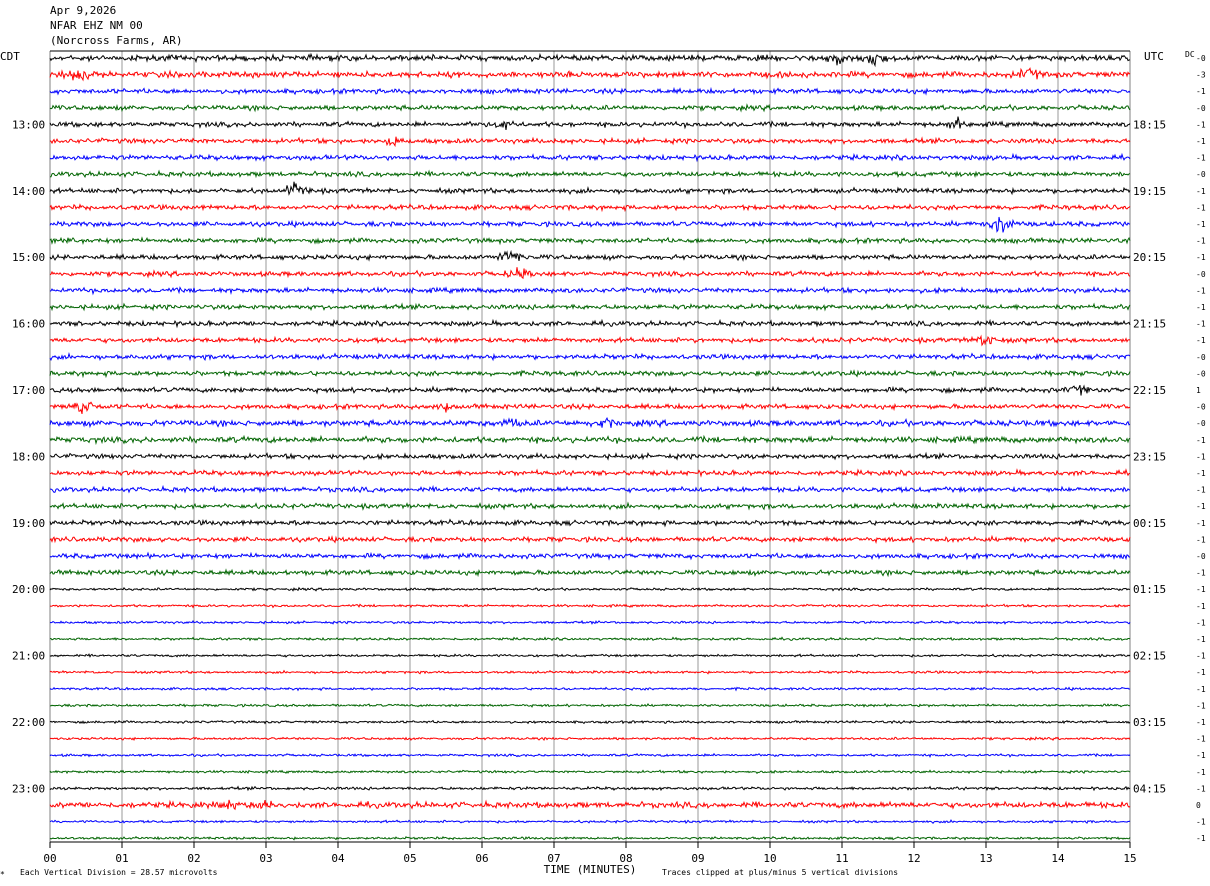 The height and width of the screenshot is (886, 1210). Describe the element at coordinates (28, 124) in the screenshot. I see `left-hour-label: 13:00` at that location.